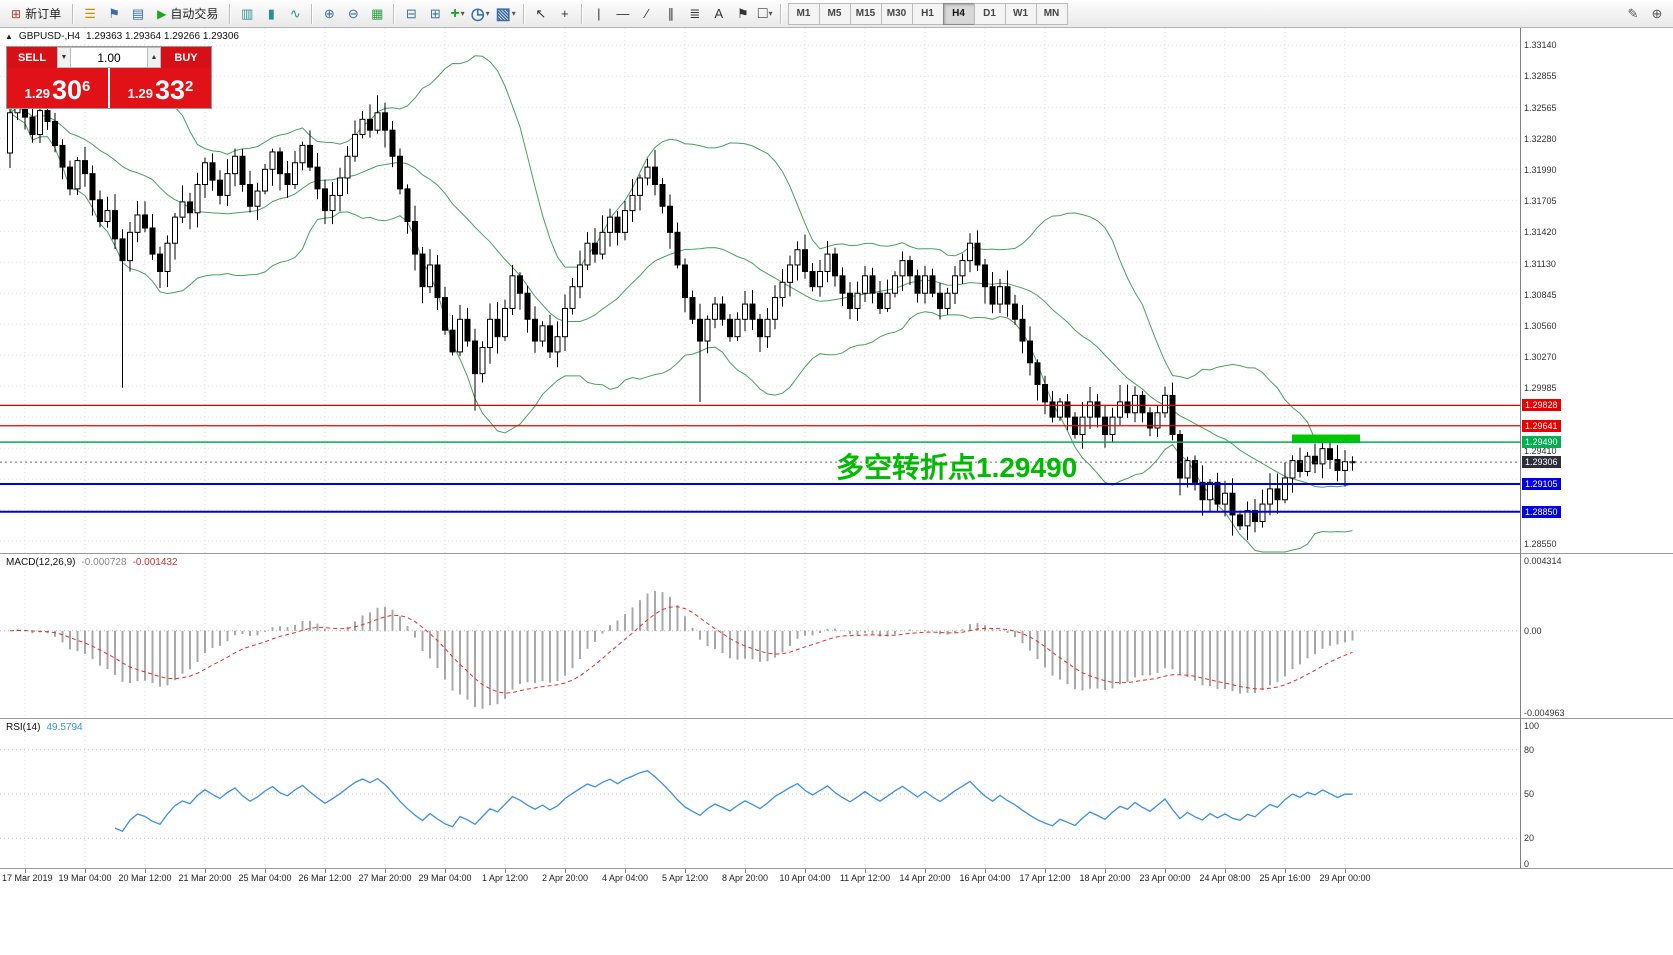 The image size is (1673, 955). I want to click on templates-menu-button: ▧ ▾, so click(506, 14).